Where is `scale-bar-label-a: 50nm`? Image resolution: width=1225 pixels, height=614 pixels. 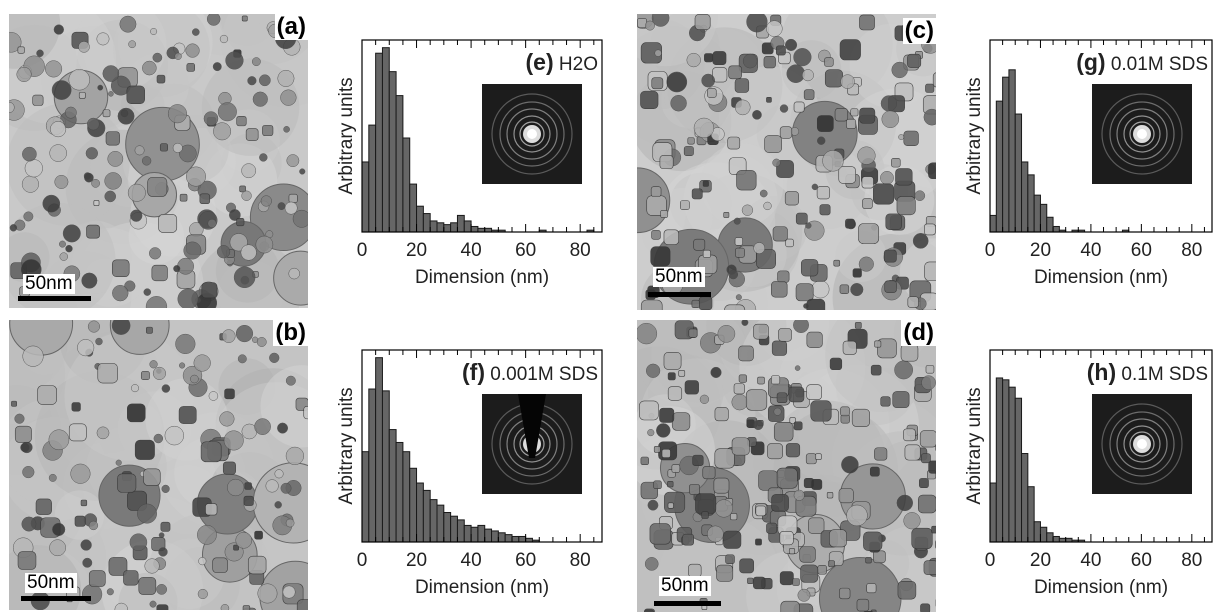
scale-bar-label-a: 50nm is located at coordinates (49, 283).